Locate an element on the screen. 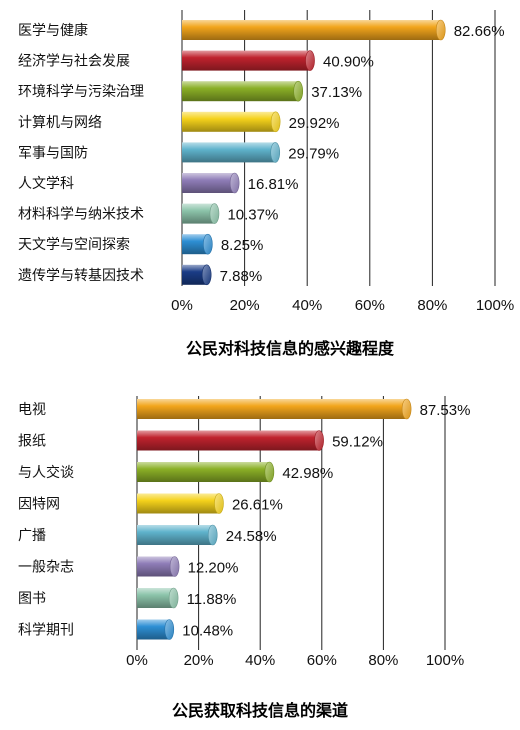 Image resolution: width=520 pixels, height=730 pixels. interest-x-tick-label: 20% is located at coordinates (245, 305).